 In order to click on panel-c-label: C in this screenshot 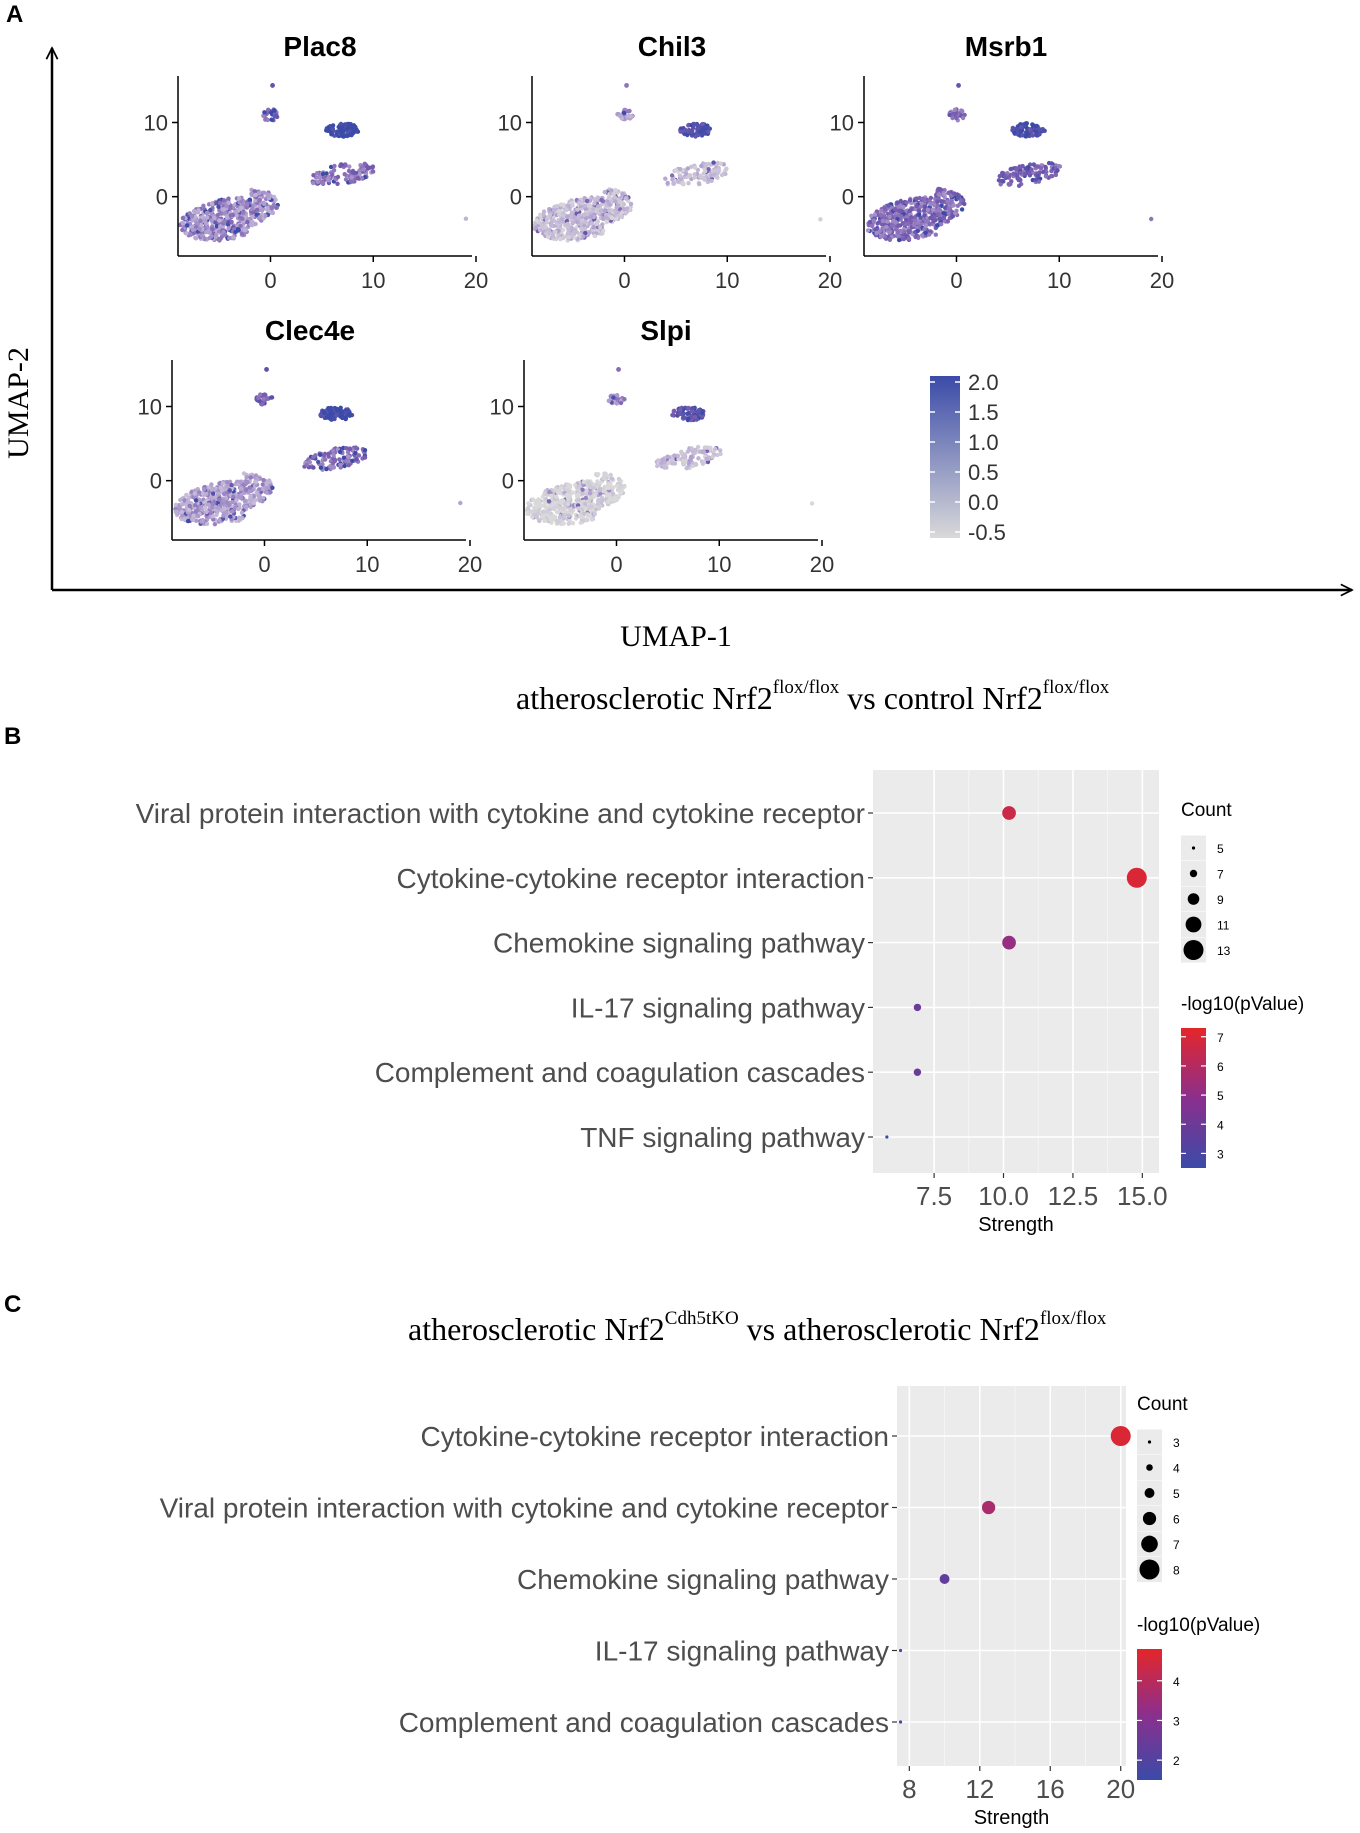, I will do `click(12, 1304)`.